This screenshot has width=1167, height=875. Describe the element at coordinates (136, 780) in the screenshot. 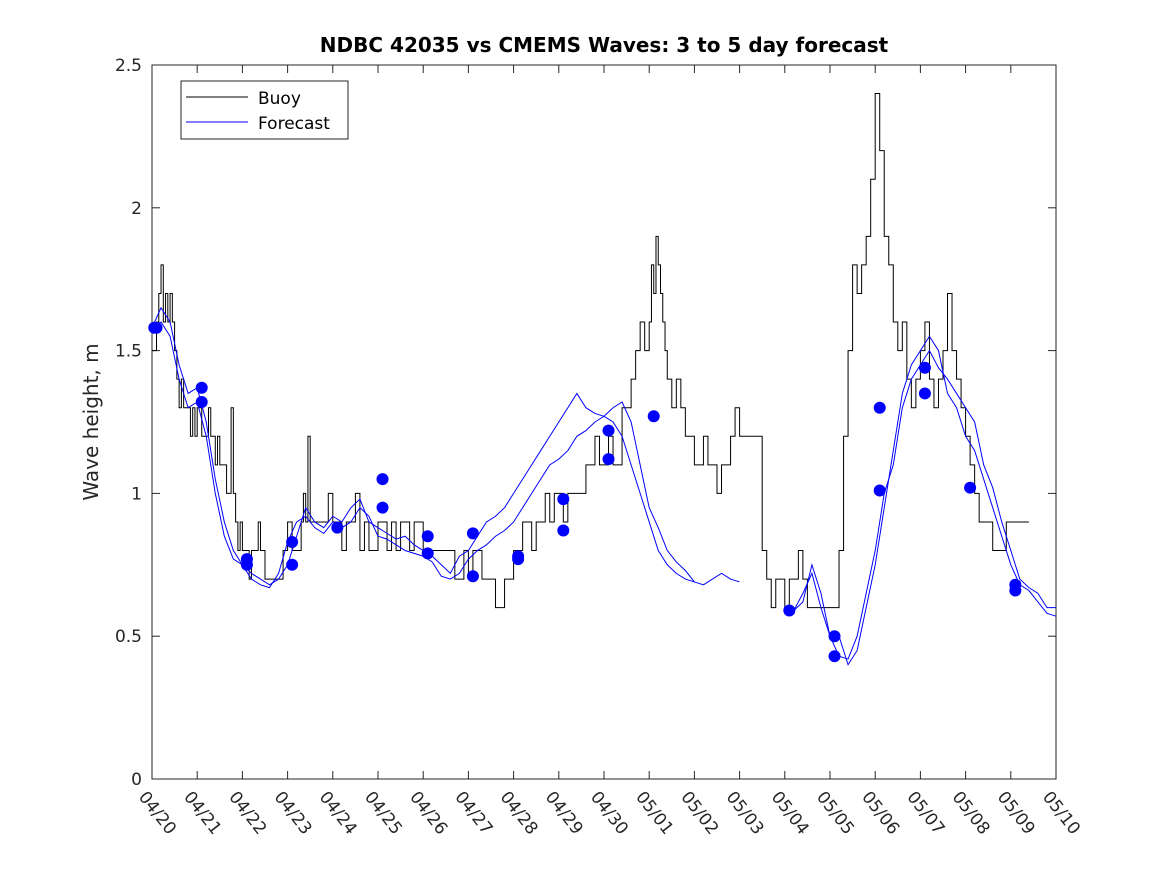

I see `y-tick-label: 0` at that location.